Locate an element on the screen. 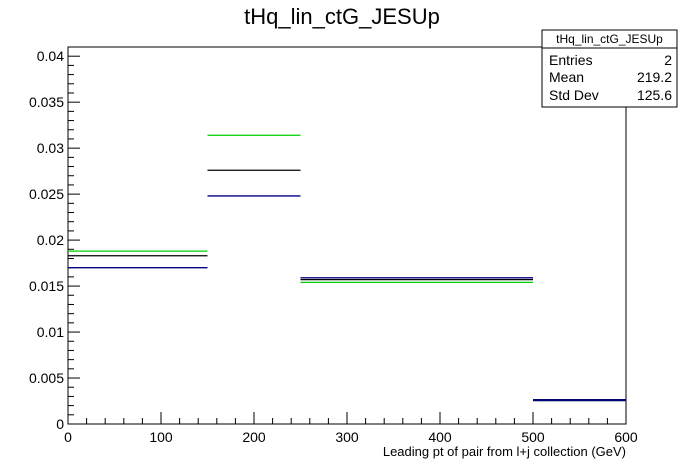 The image size is (696, 472). x-tick-label: 300 is located at coordinates (347, 437).